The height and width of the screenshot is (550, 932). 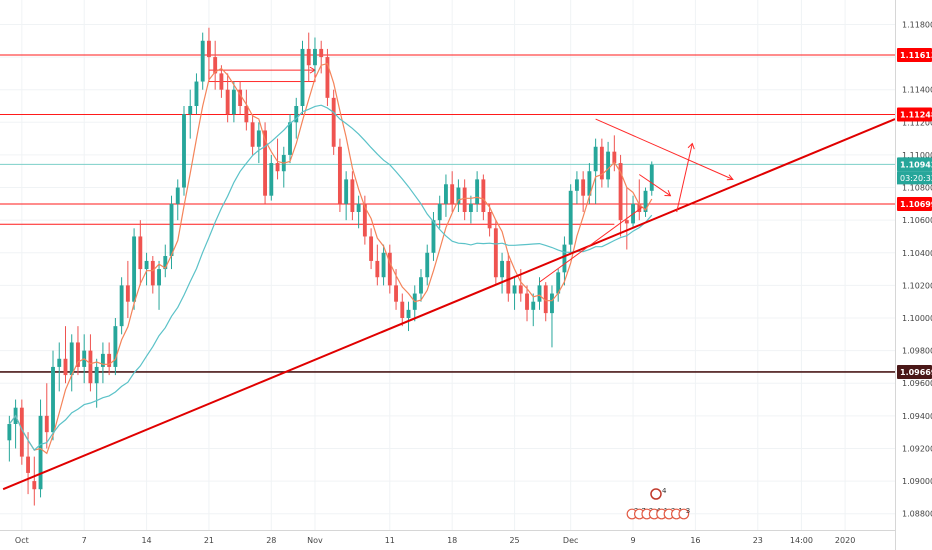 What do you see at coordinates (315, 540) in the screenshot?
I see `x-tick-label: Nov` at bounding box center [315, 540].